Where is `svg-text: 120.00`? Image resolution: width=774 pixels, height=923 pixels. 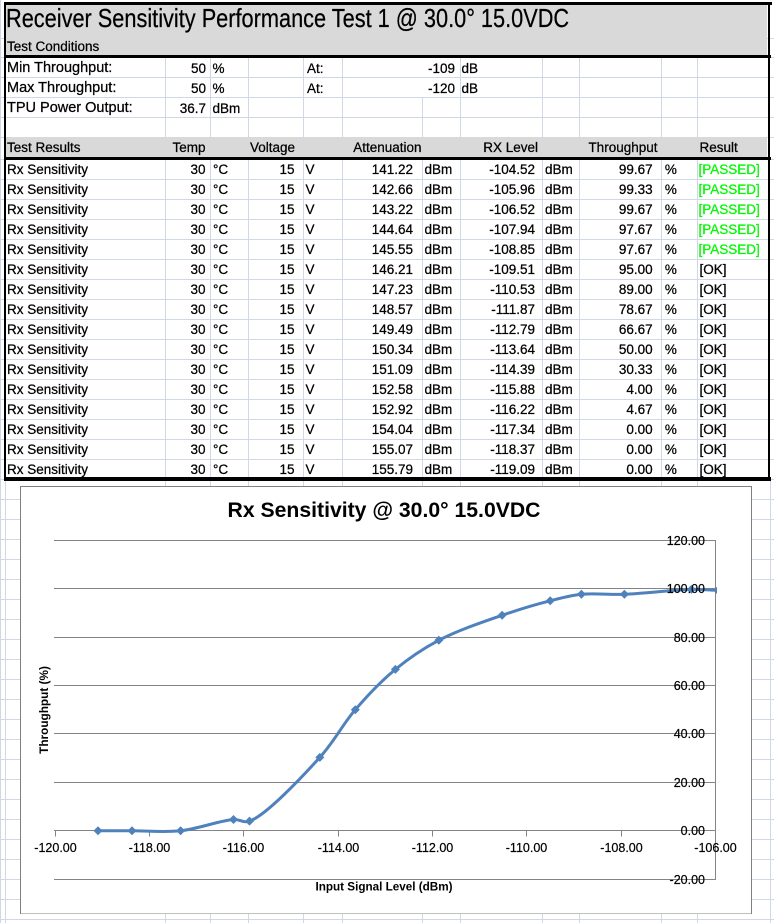
svg-text: 120.00 is located at coordinates (685, 541).